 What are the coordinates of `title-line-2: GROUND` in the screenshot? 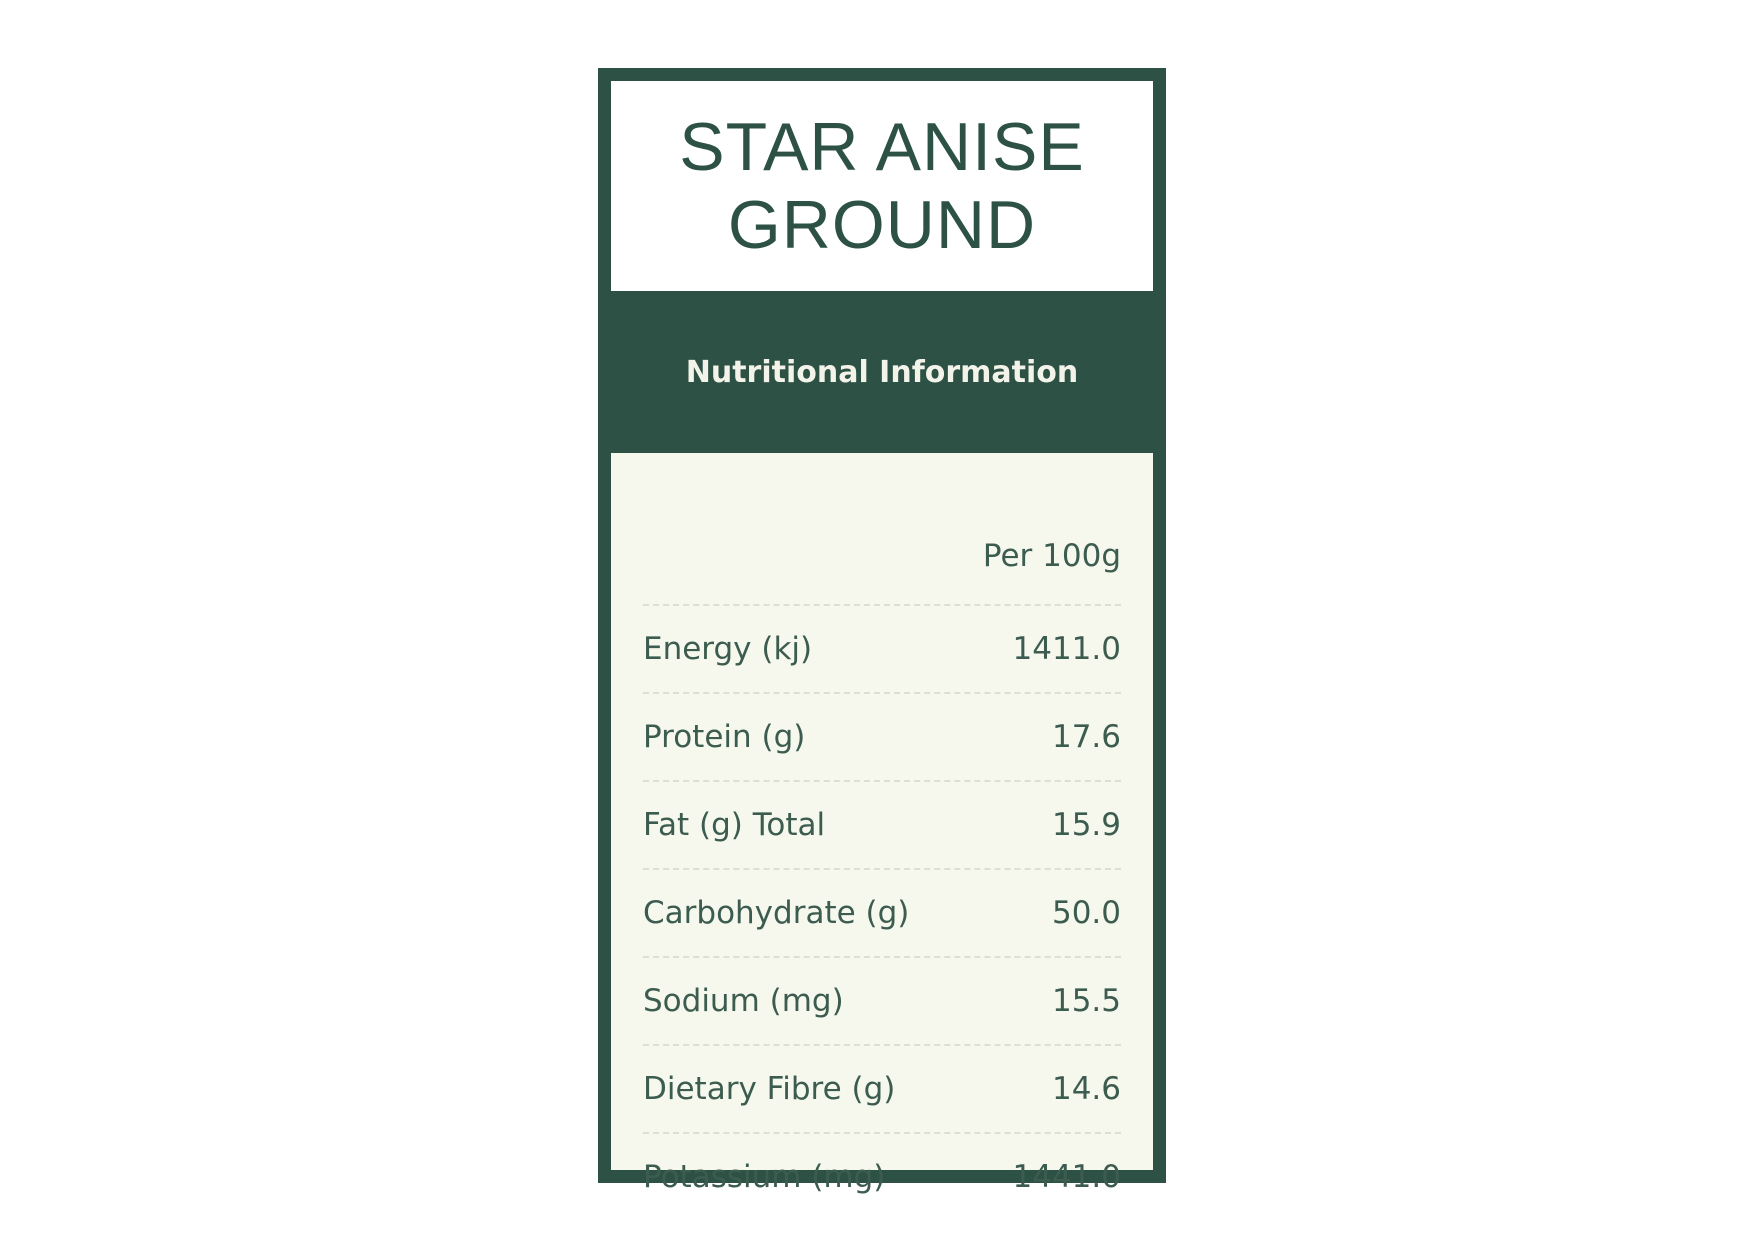 It's located at (882, 225).